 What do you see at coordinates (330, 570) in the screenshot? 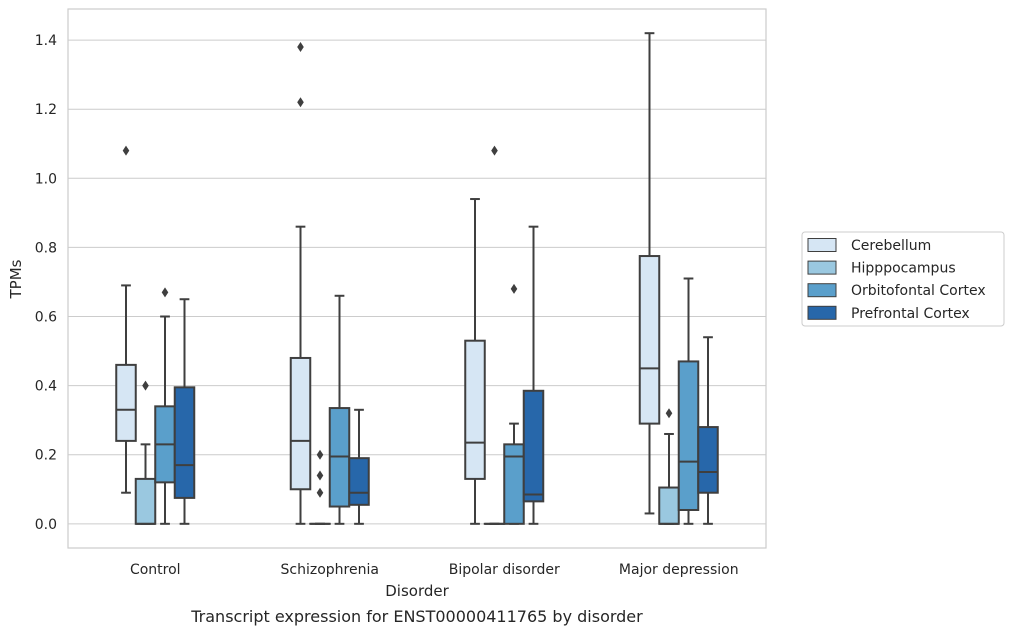
I see `x-tick-label: Schizophrenia` at bounding box center [330, 570].